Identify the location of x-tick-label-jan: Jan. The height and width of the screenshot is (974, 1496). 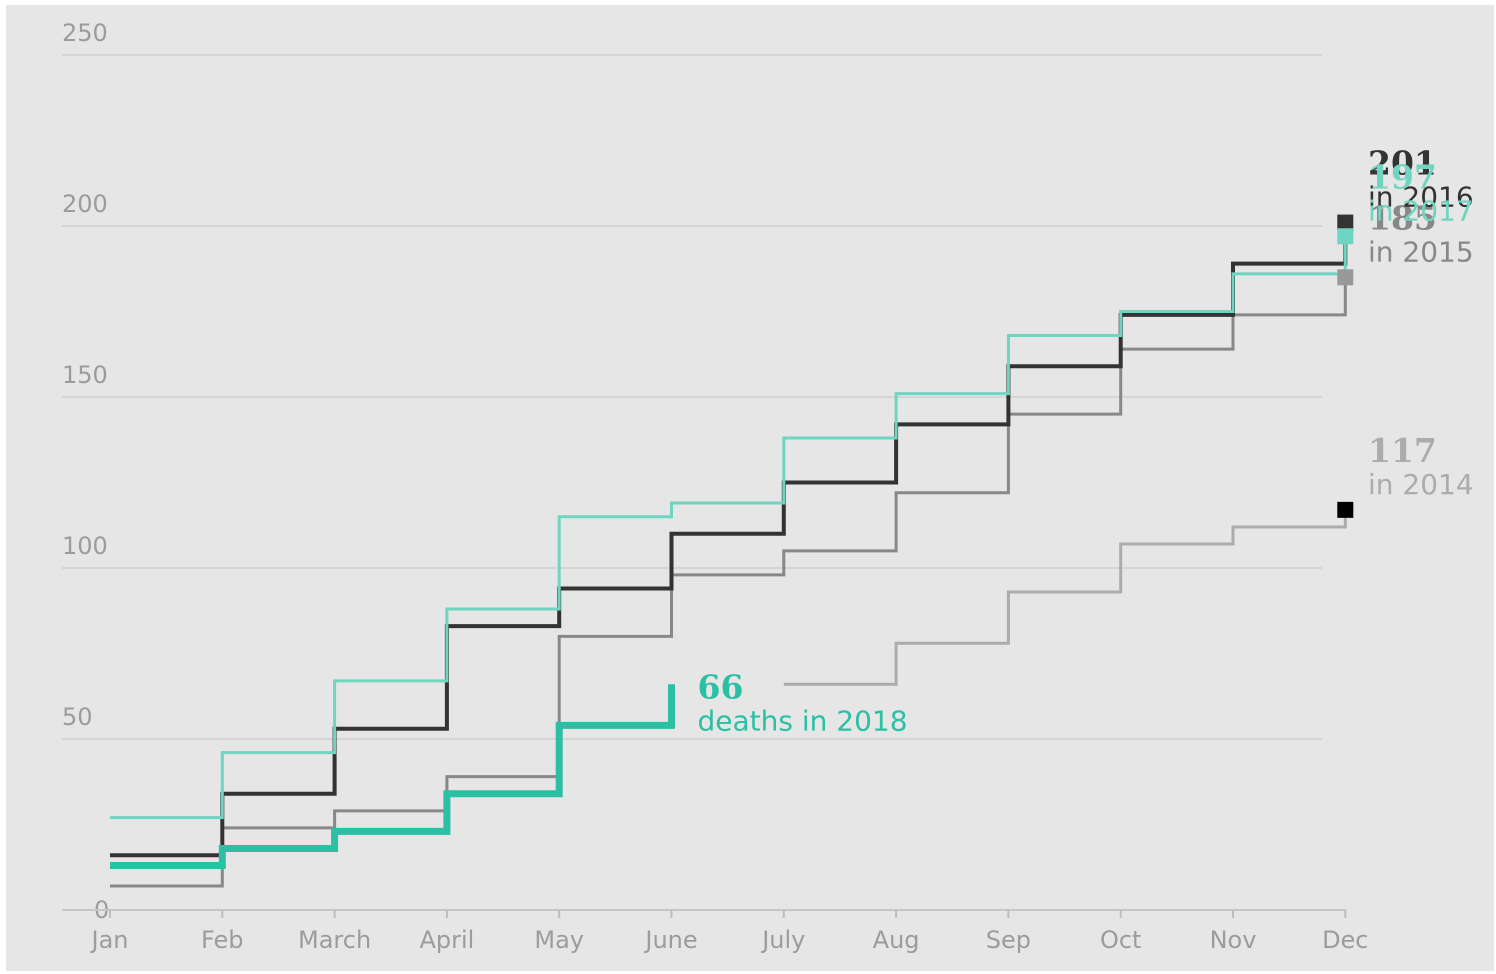
(109, 940).